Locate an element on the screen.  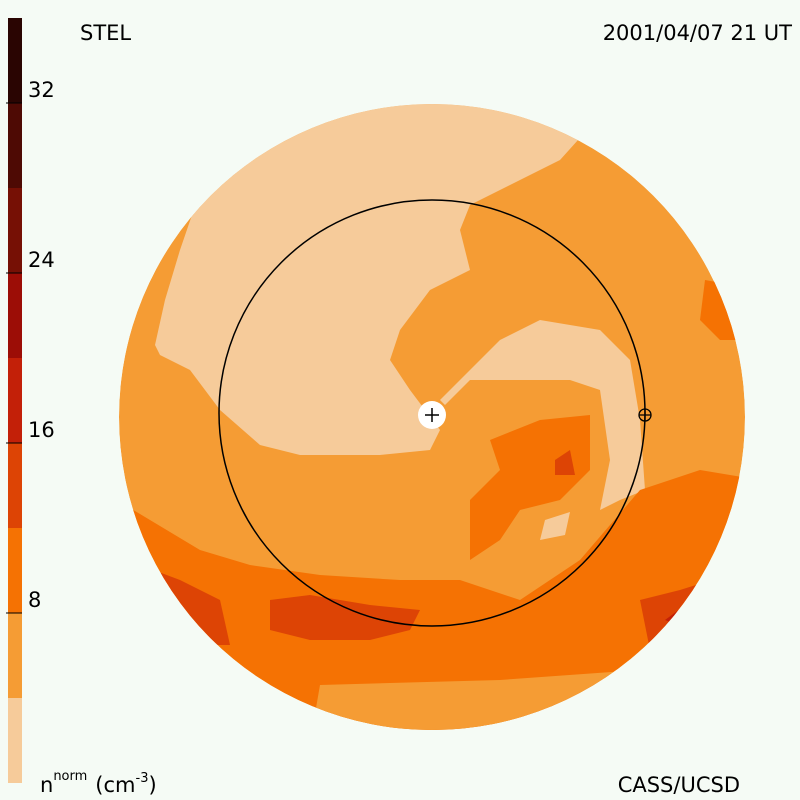
label-sup: norm is located at coordinates (70, 776).